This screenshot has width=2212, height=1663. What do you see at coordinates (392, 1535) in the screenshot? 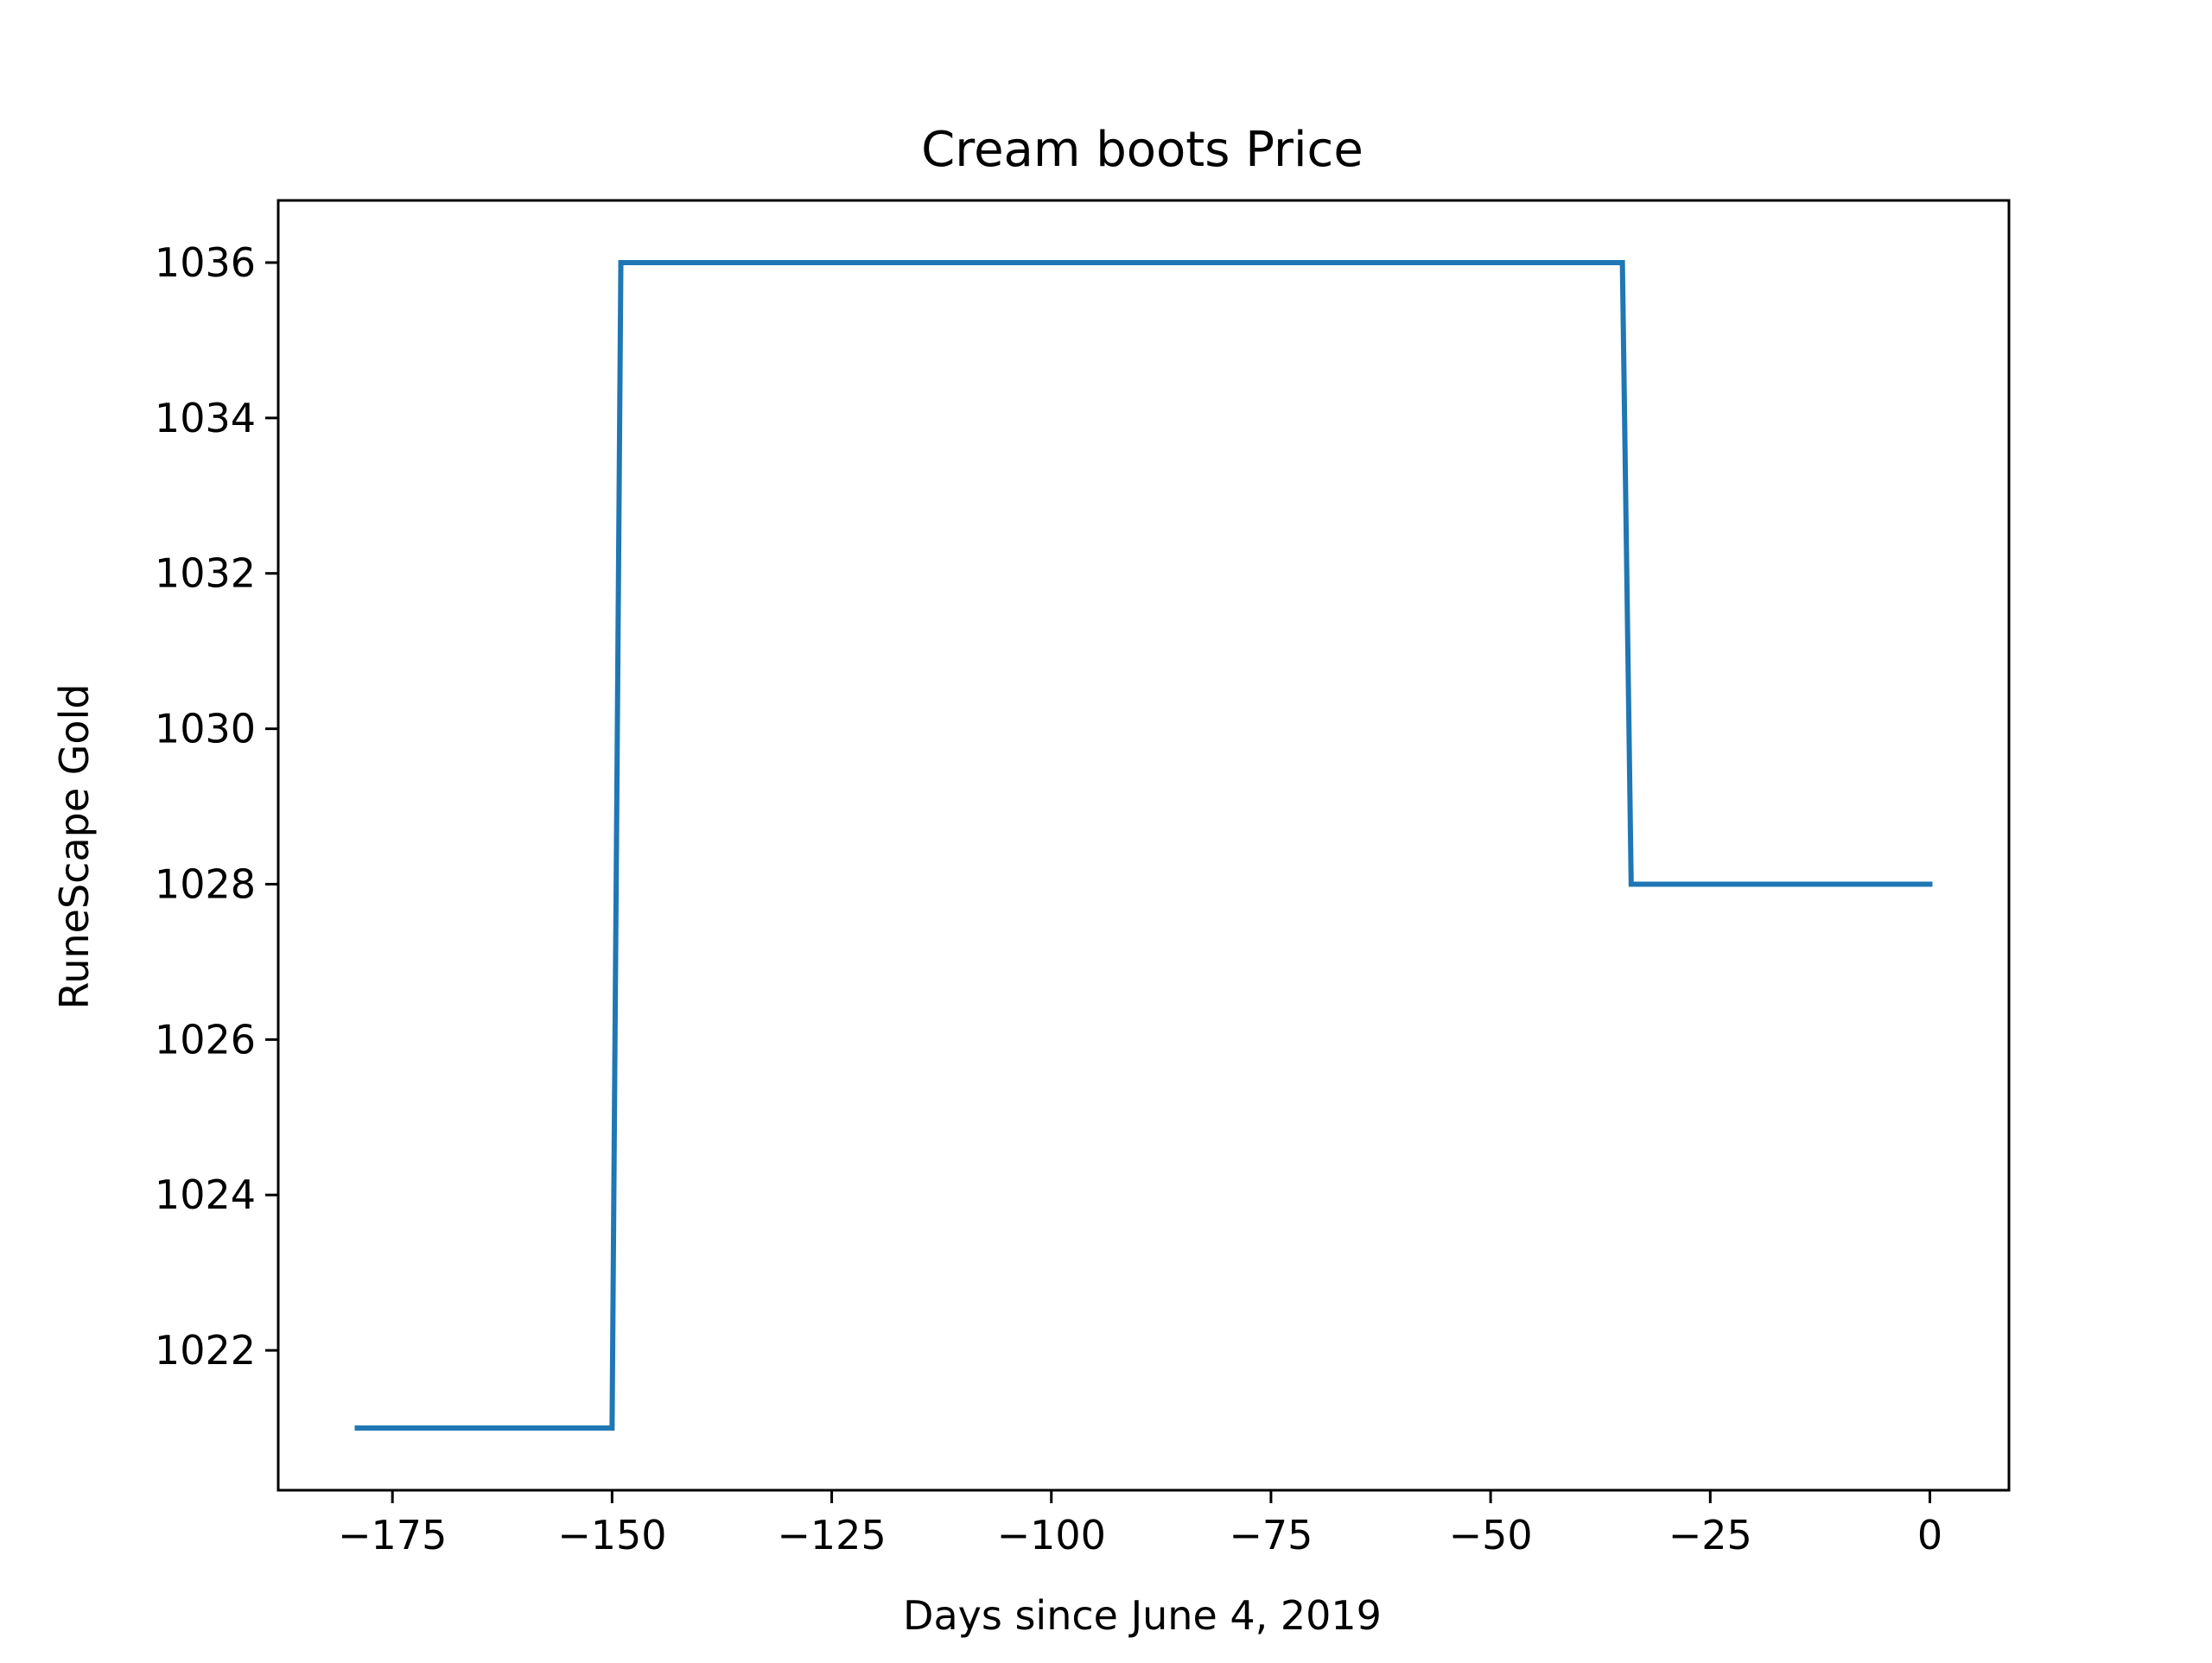
I see `x-tick-label: −175` at bounding box center [392, 1535].